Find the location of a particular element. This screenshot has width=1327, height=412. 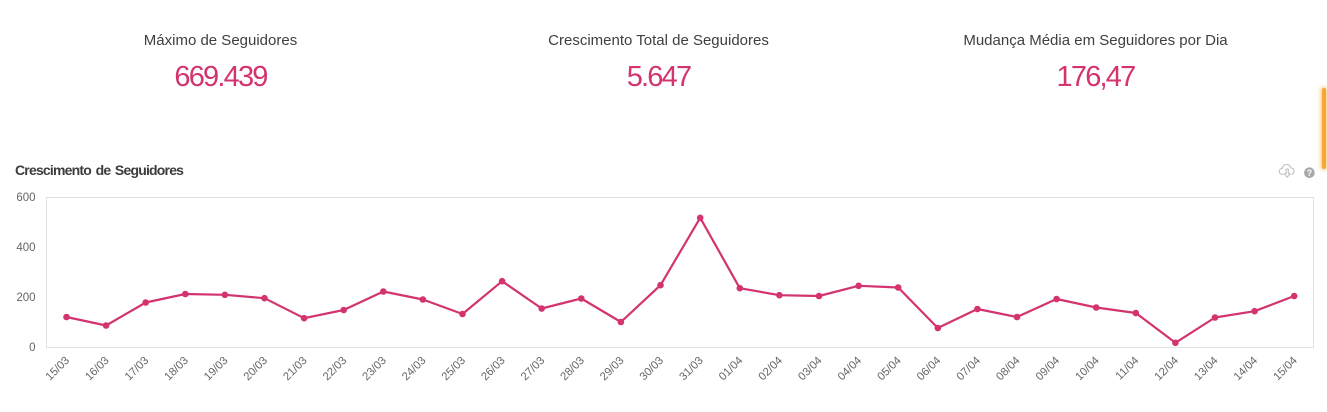

svg-text: 07/04 is located at coordinates (969, 369).